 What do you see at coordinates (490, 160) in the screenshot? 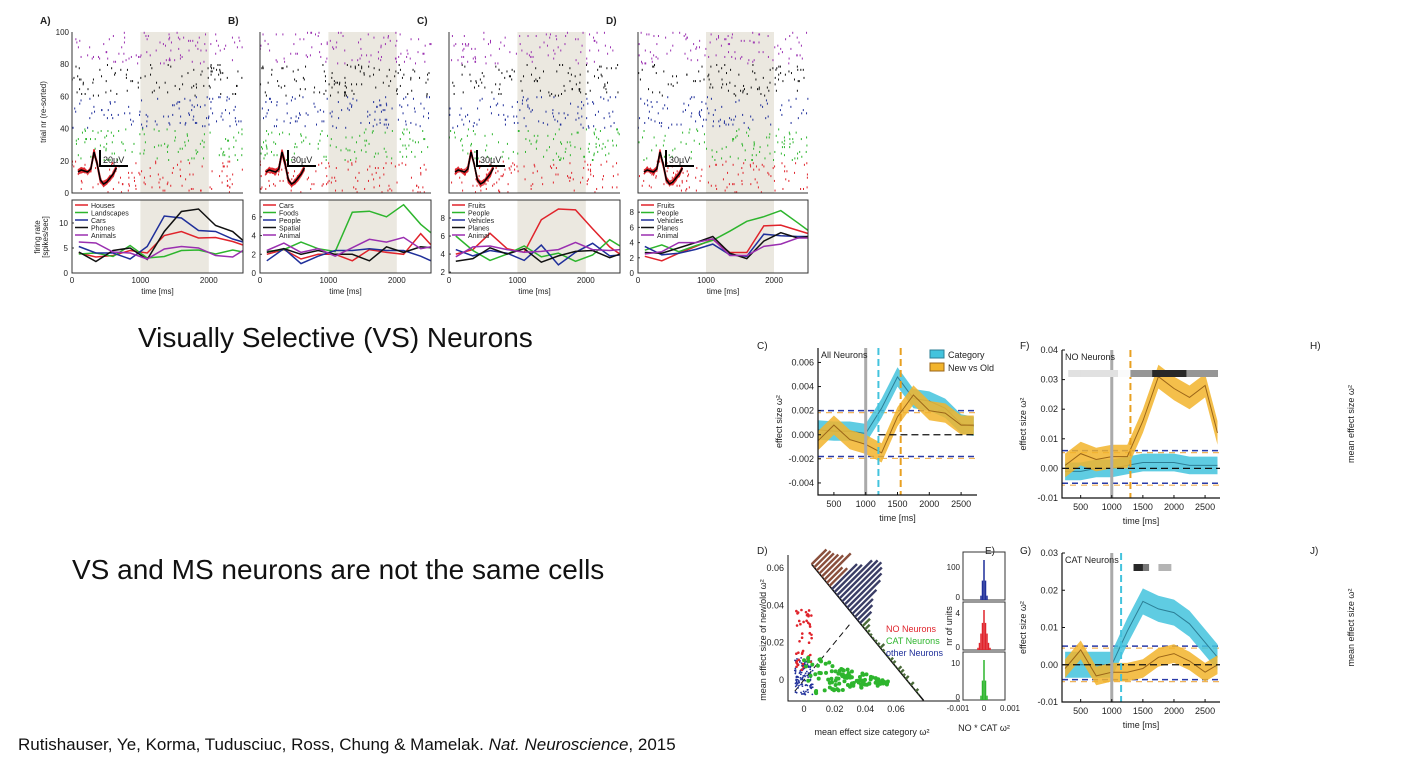
I see `scale-bar-label: 30µV` at bounding box center [490, 160].